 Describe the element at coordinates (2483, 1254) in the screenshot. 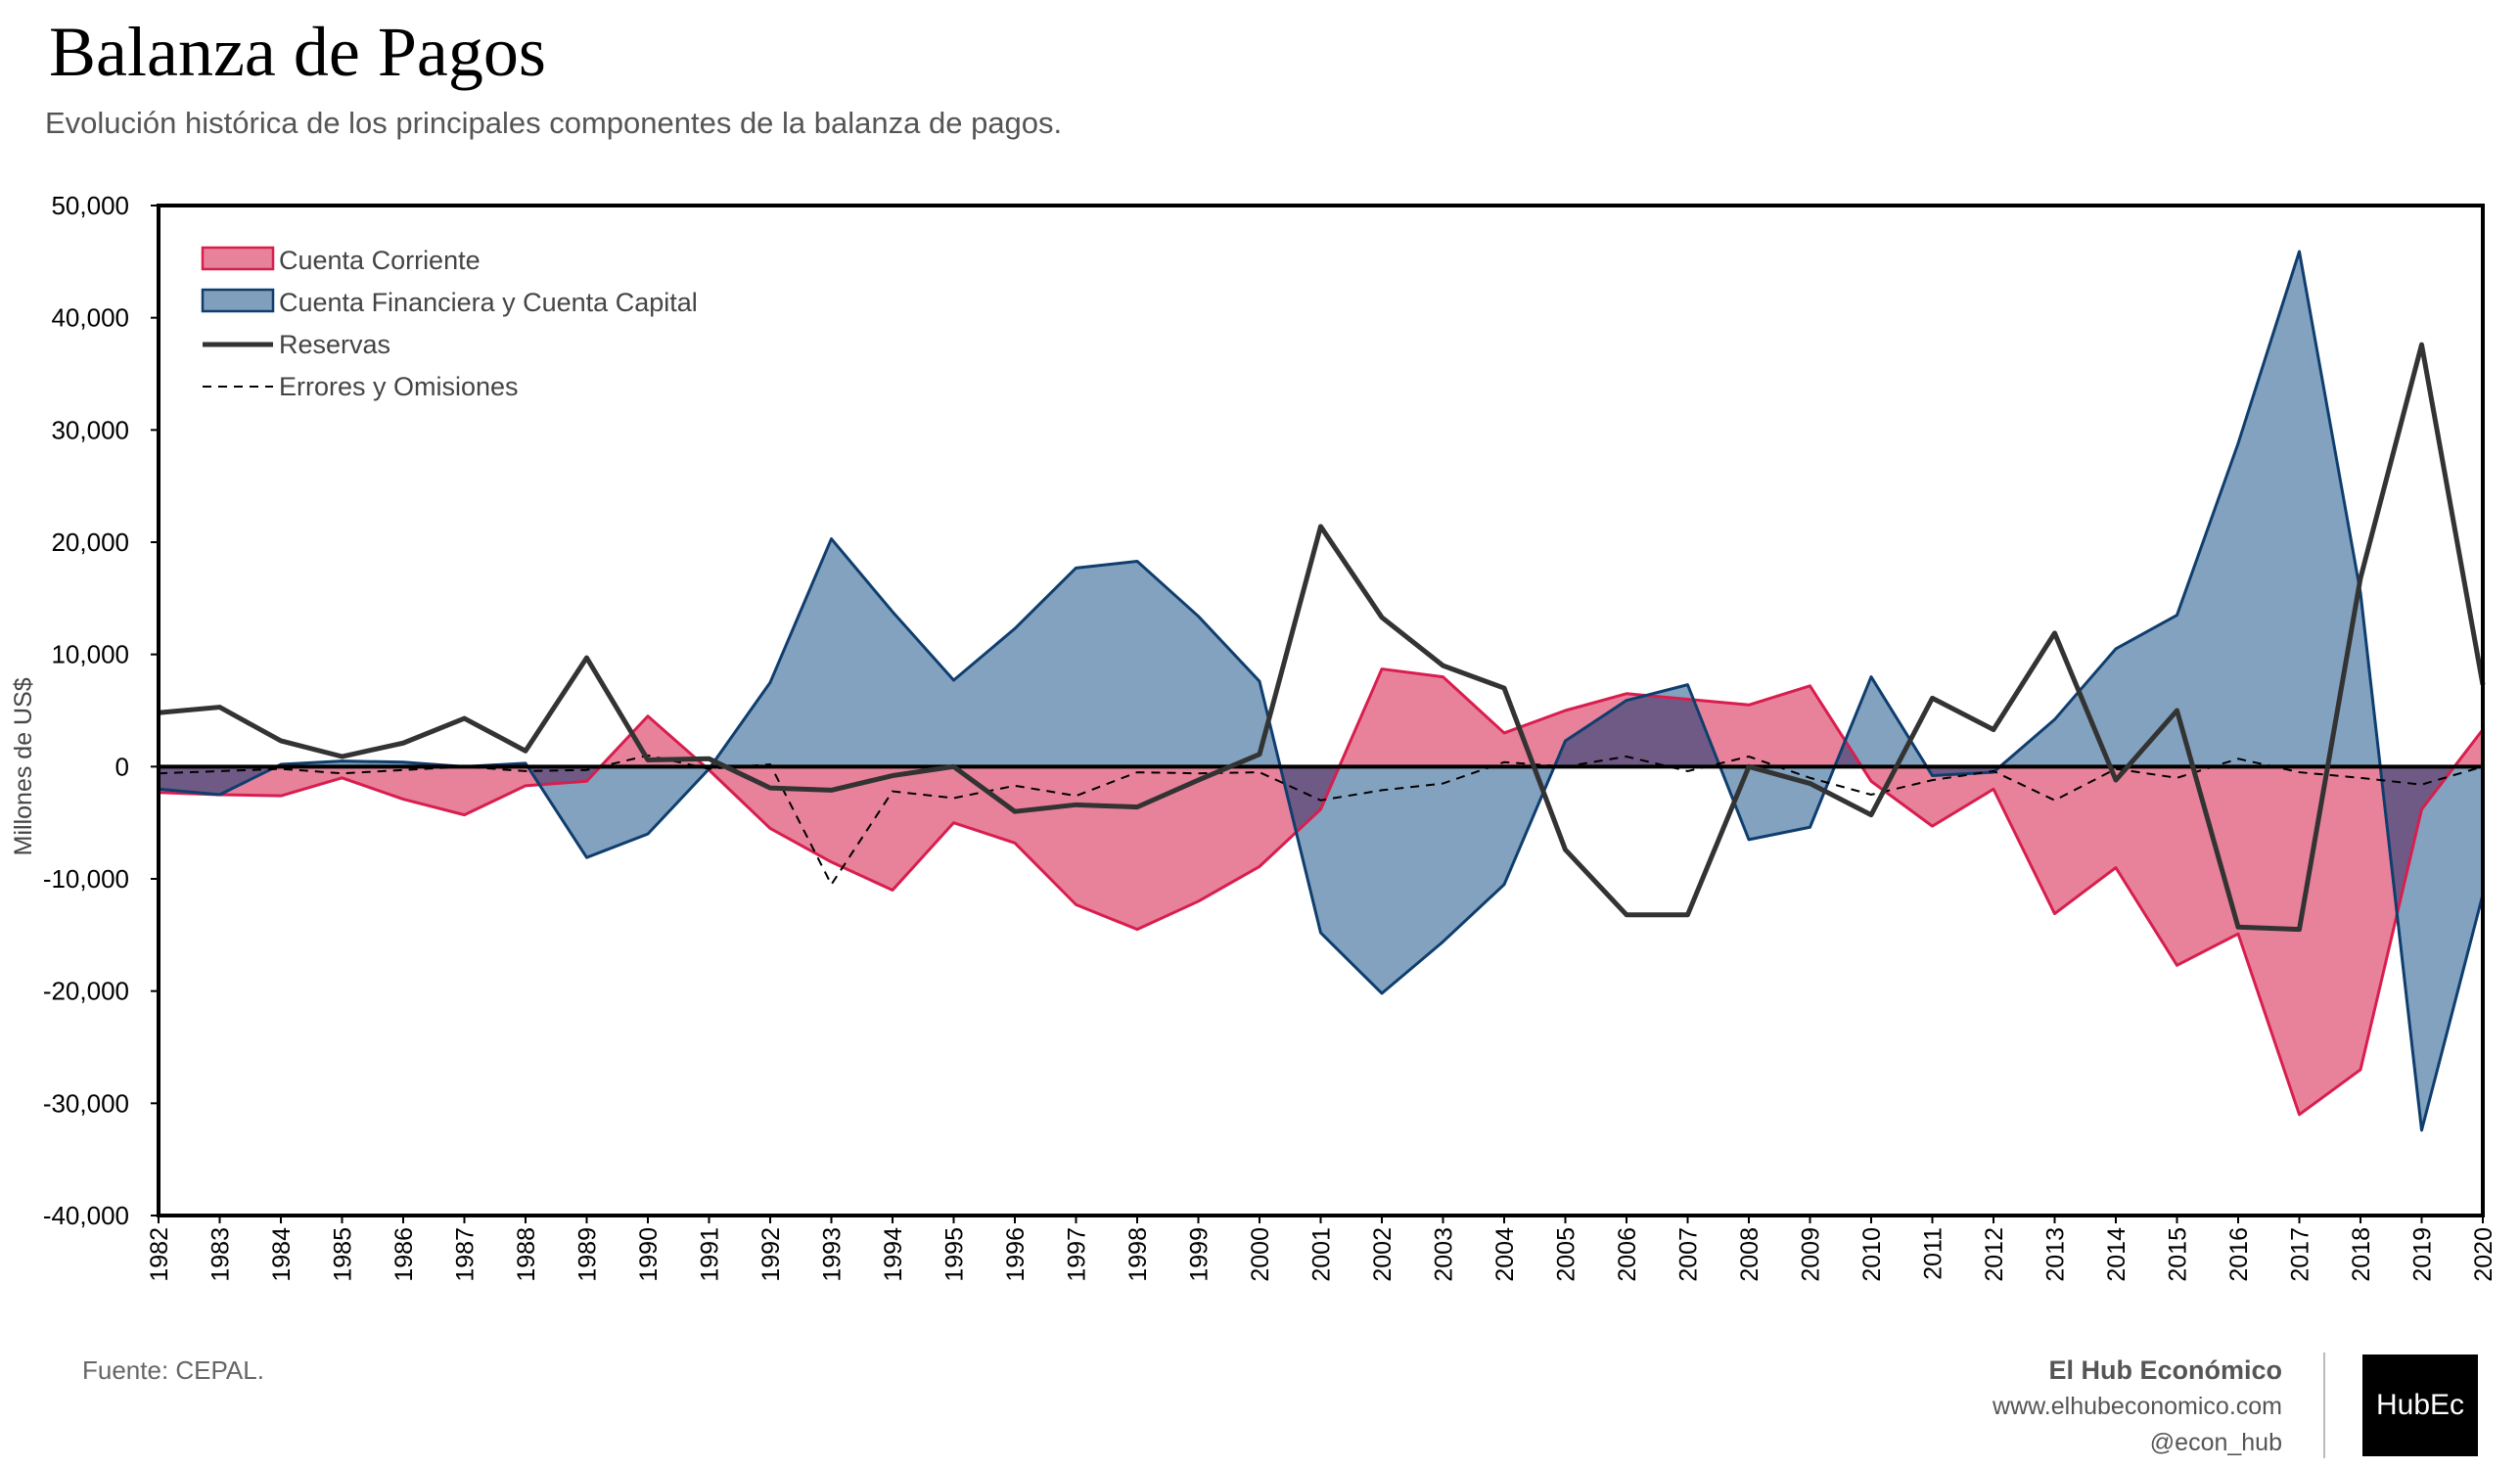

I see `x-tick-label: 2020` at that location.